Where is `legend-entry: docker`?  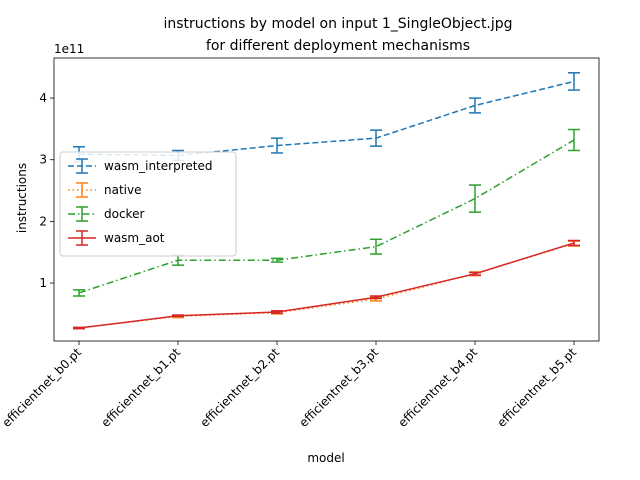
legend-entry: docker is located at coordinates (106, 214).